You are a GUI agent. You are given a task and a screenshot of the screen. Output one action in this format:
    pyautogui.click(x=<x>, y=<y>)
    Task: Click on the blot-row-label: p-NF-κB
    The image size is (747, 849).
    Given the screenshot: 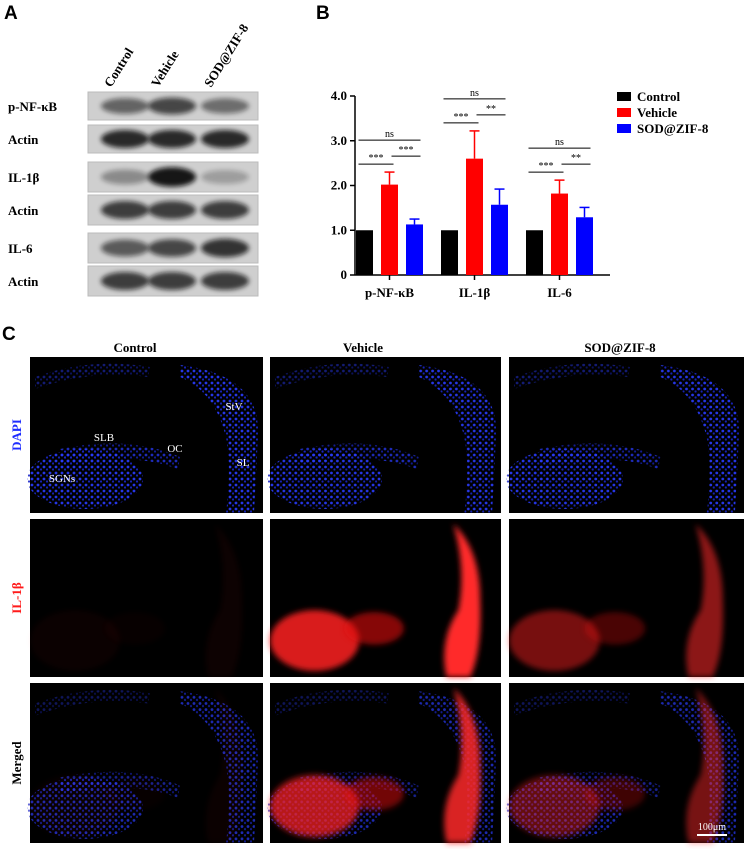 What is the action you would take?
    pyautogui.click(x=32, y=106)
    